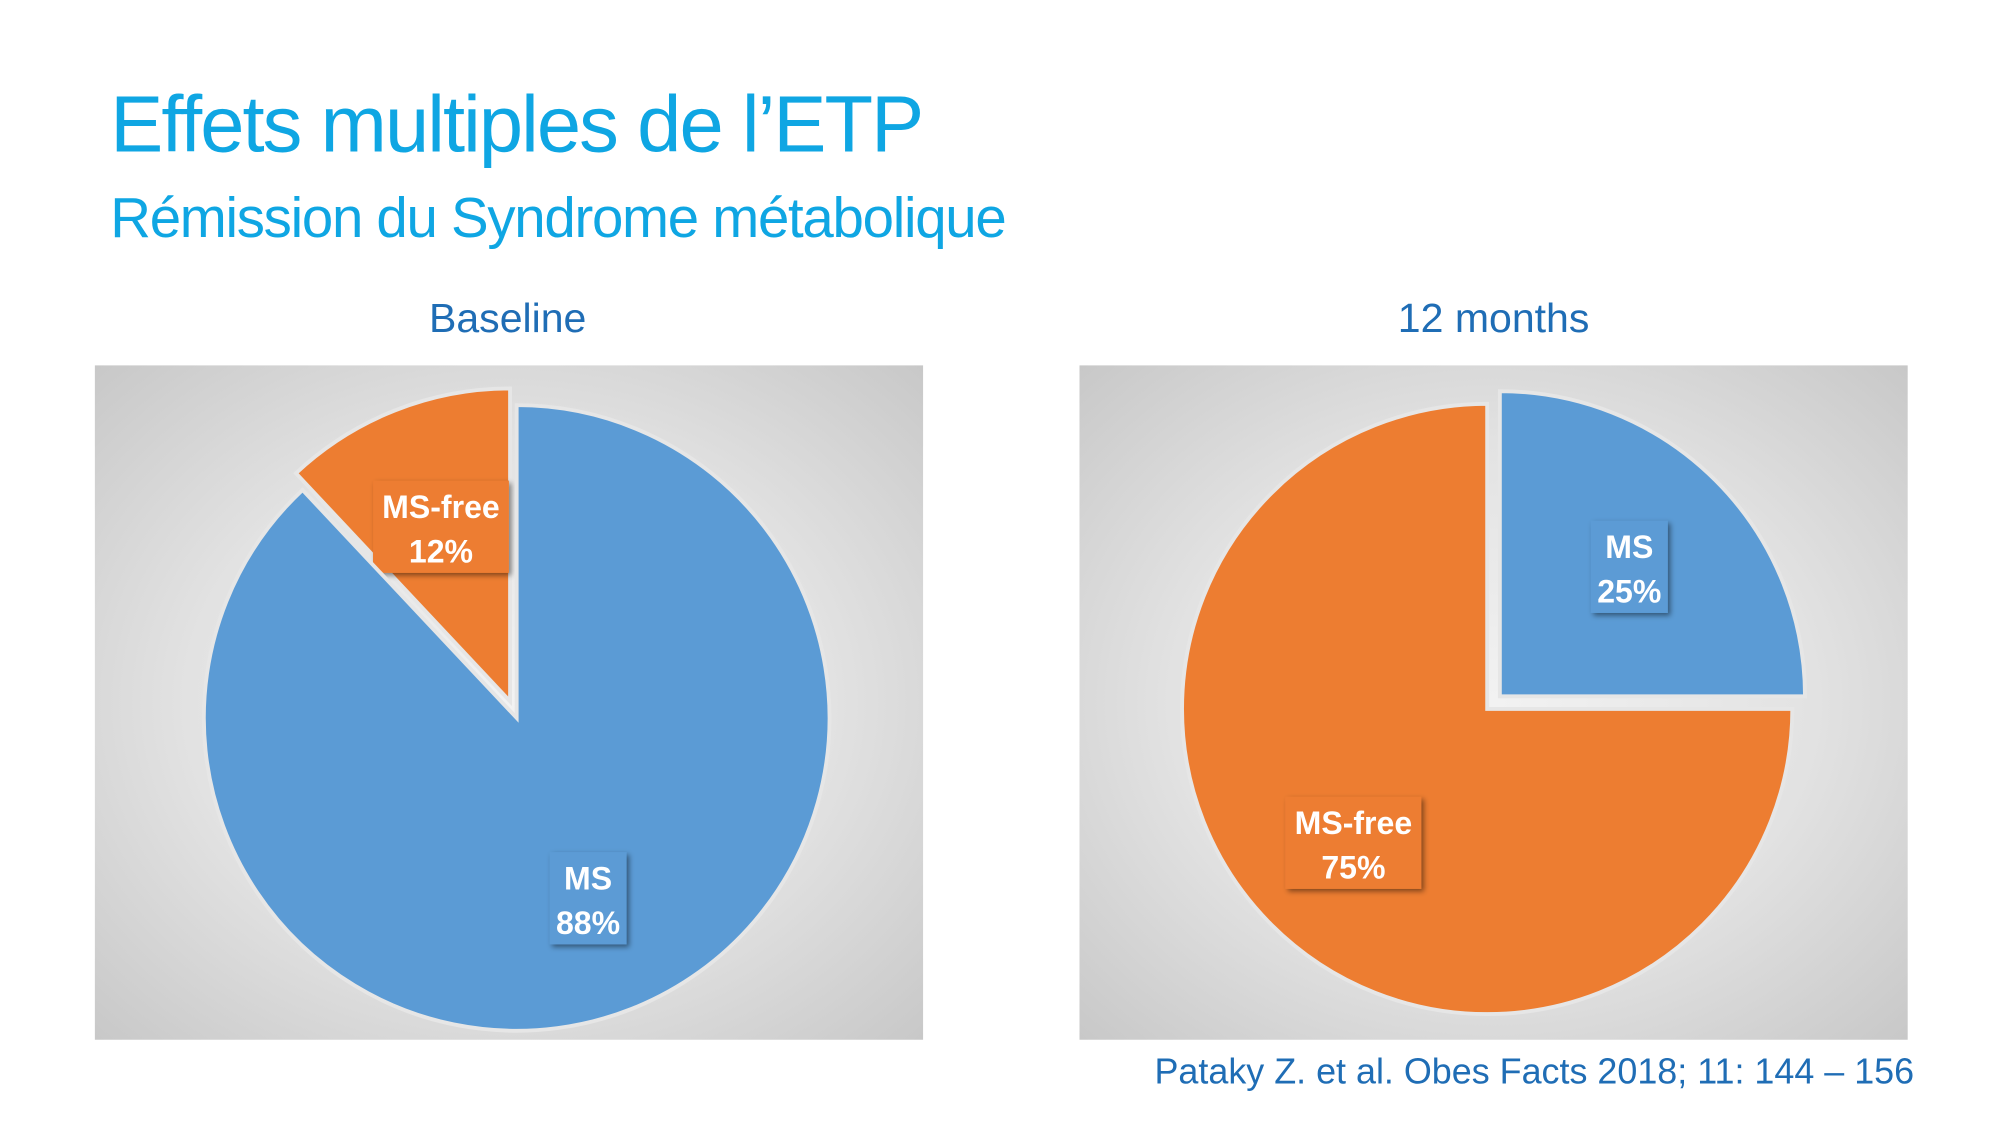  I want to click on chart-title-12-months: 12 months, so click(1493, 318).